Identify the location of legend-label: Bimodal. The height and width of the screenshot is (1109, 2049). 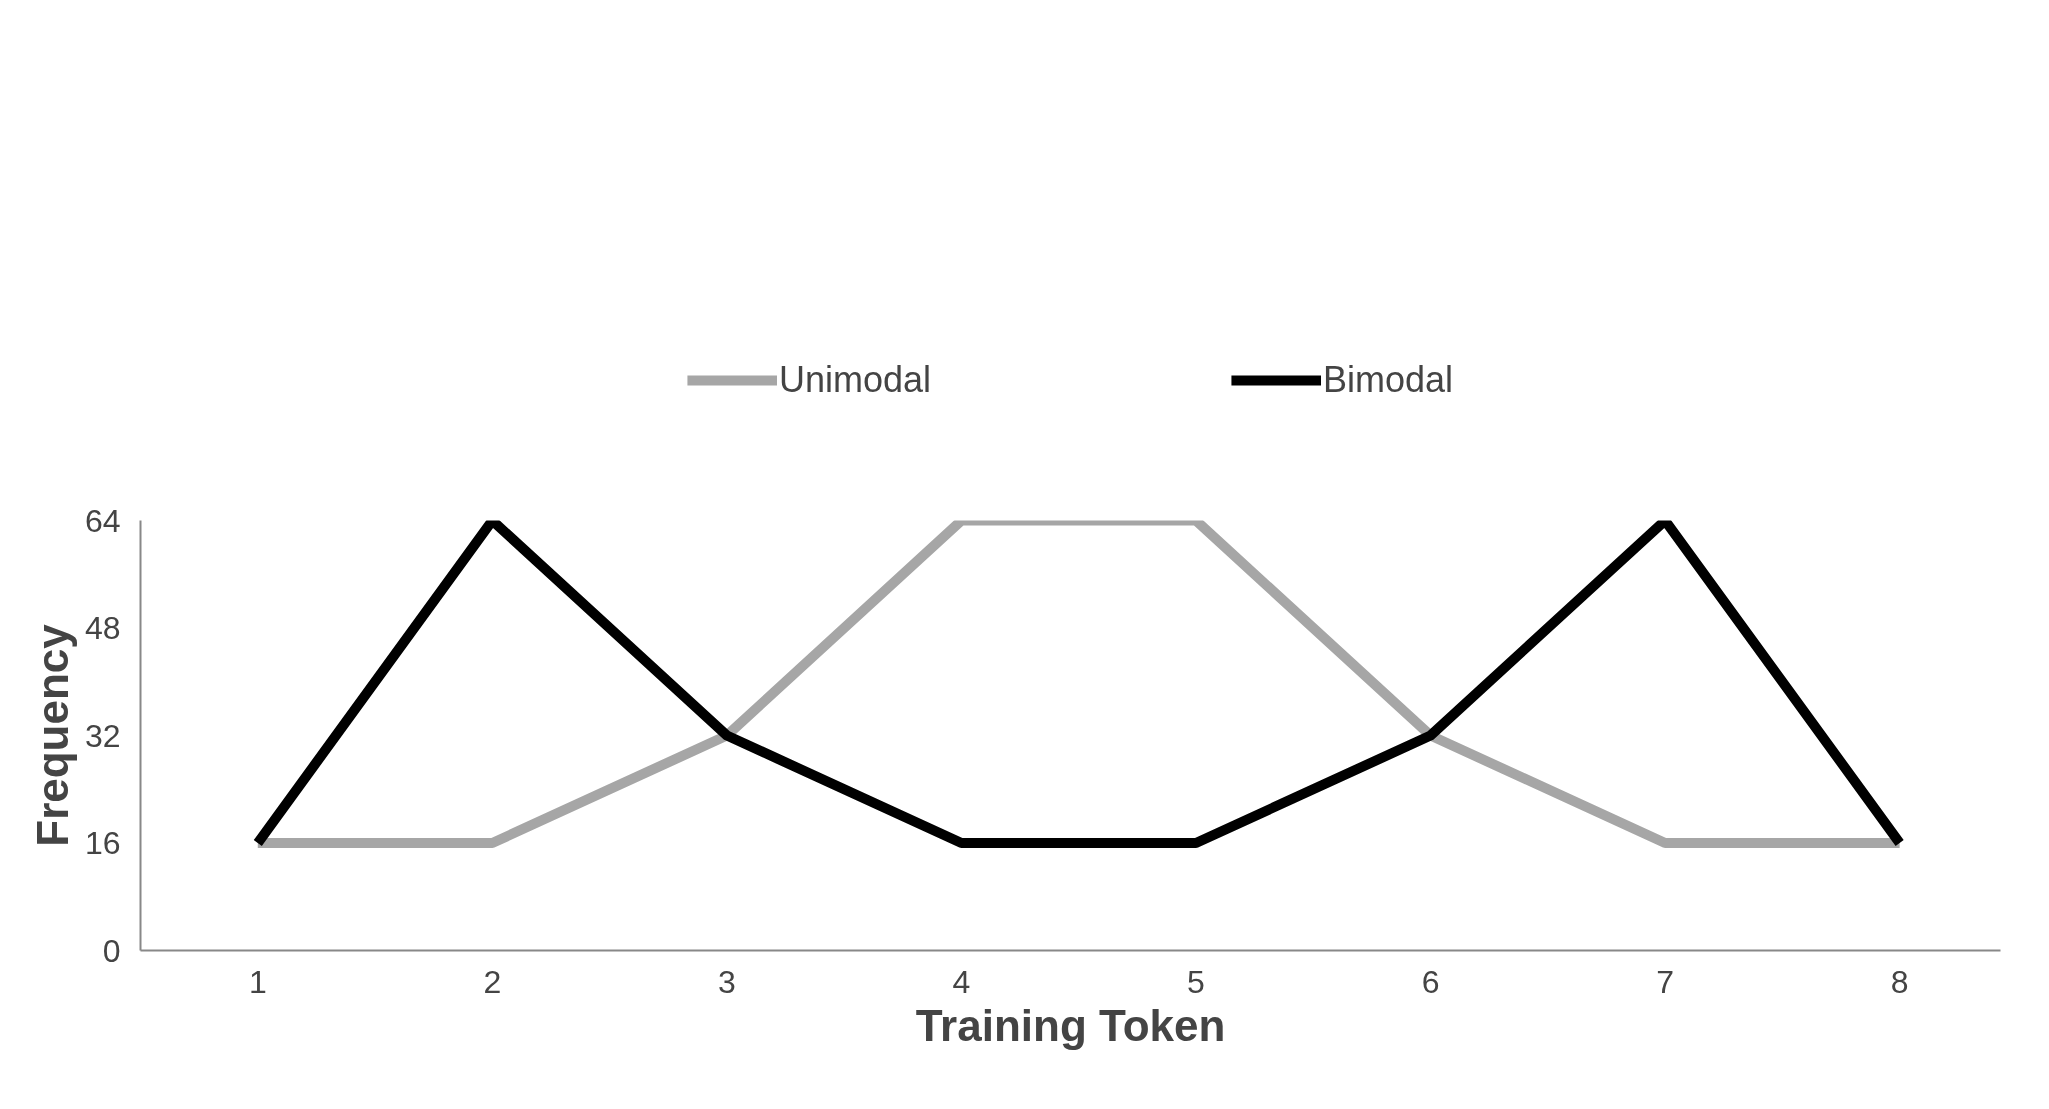
(1388, 379).